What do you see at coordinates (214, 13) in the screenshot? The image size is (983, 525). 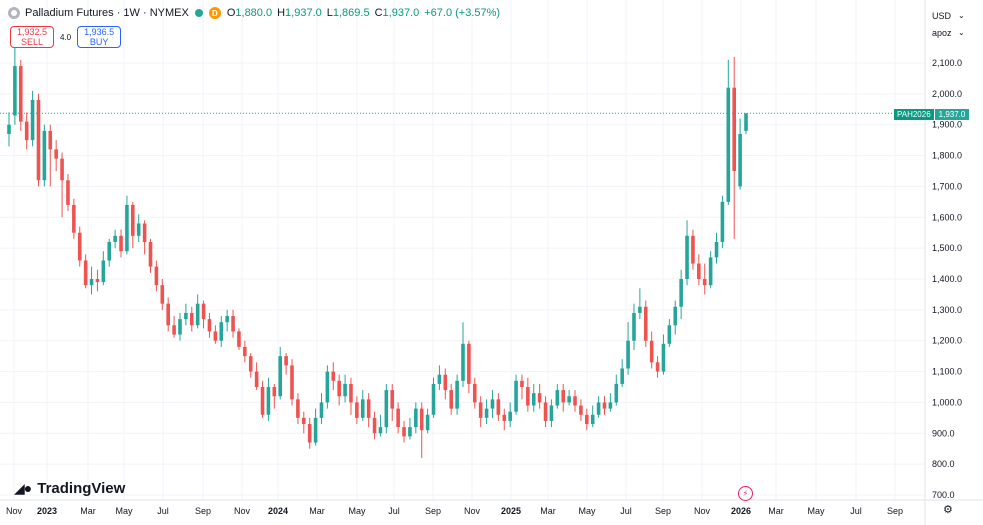 I see `delayed-badge: D` at bounding box center [214, 13].